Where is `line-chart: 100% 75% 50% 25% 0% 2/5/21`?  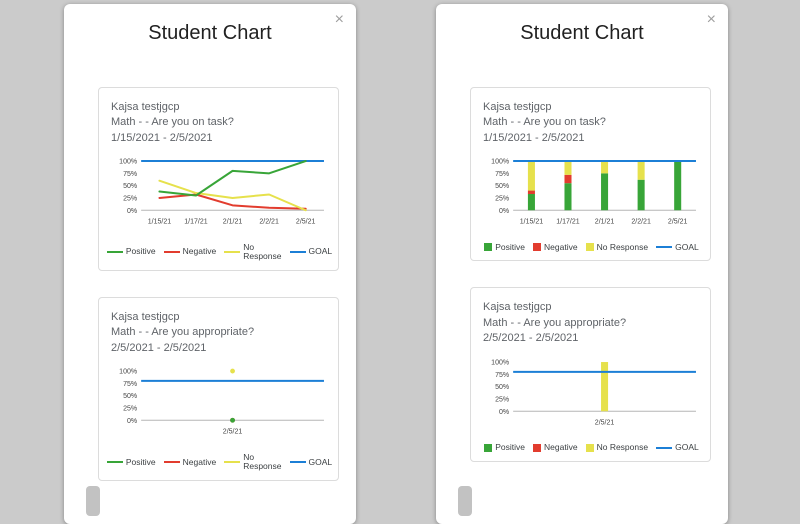 line-chart: 100% 75% 50% 25% 0% 2/5/21 is located at coordinates (221, 402).